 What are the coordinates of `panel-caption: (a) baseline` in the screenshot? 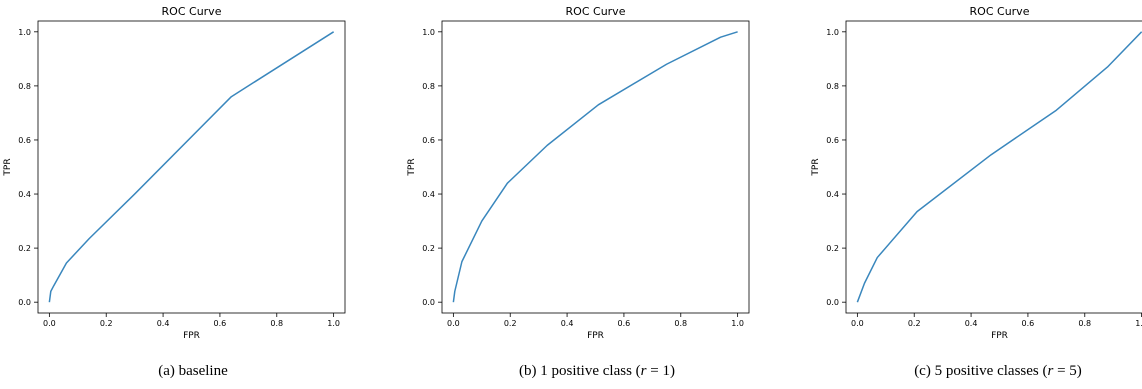 It's located at (193, 371).